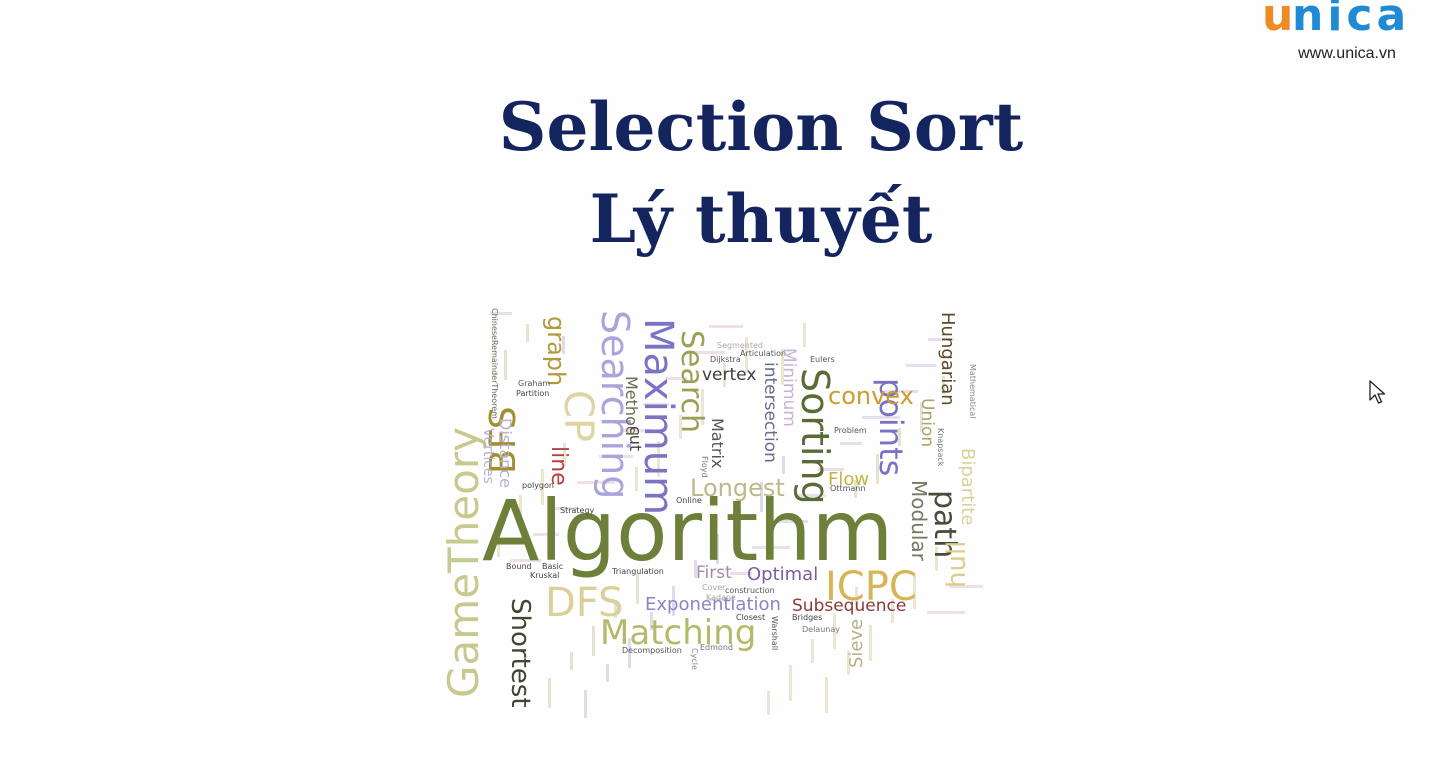 The width and height of the screenshot is (1442, 775). I want to click on word-cloud-word: graph, so click(556, 351).